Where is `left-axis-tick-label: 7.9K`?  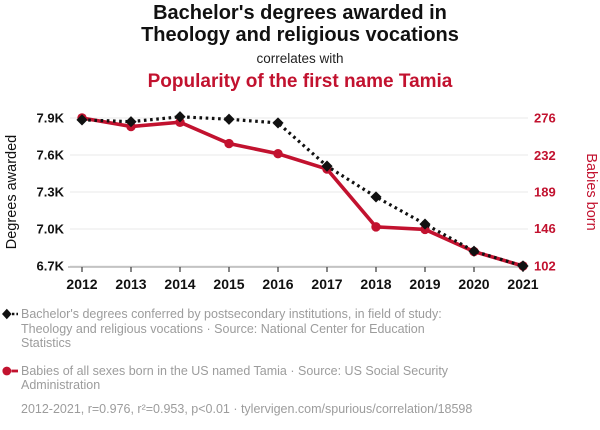 left-axis-tick-label: 7.9K is located at coordinates (51, 118).